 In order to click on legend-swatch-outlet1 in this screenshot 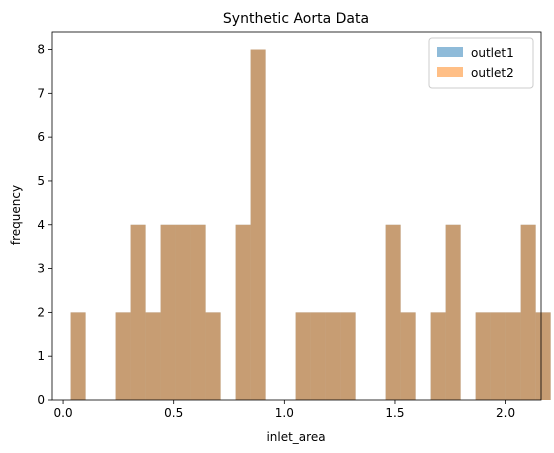, I will do `click(450, 52)`.